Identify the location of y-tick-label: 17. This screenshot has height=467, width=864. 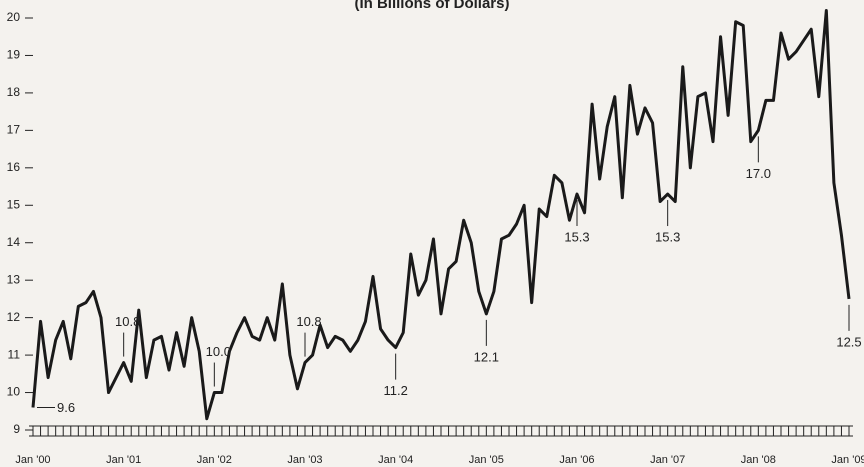
(14, 130).